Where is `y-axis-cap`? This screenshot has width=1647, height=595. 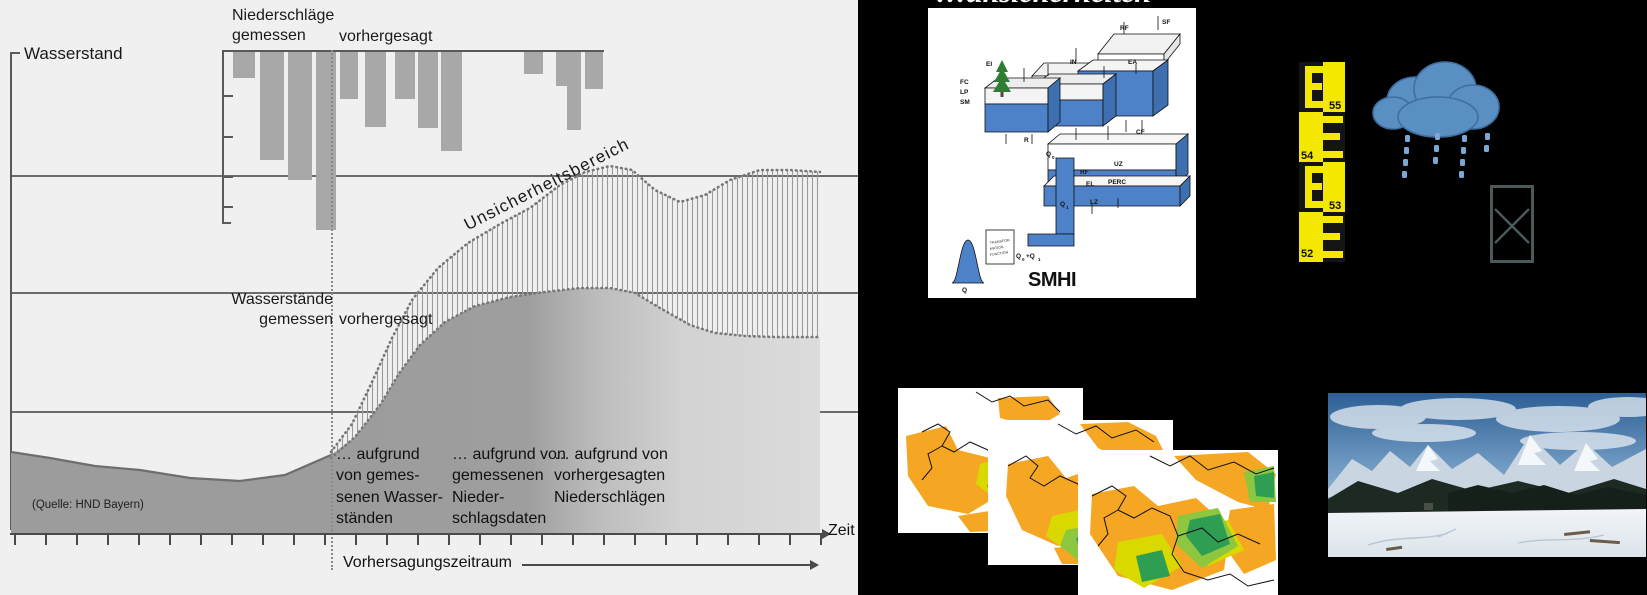 y-axis-cap is located at coordinates (15, 53).